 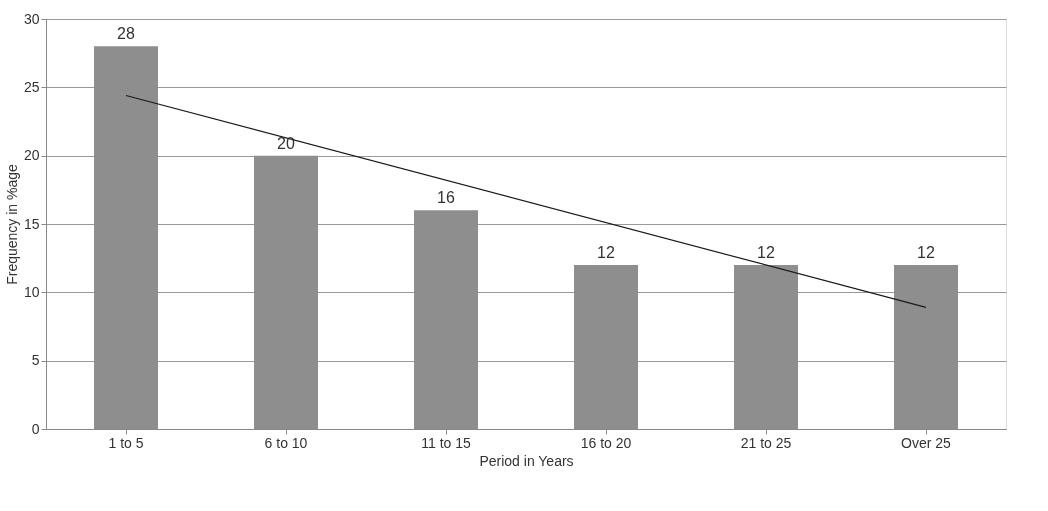 I want to click on x-axis-title: Period in Years, so click(x=526, y=460).